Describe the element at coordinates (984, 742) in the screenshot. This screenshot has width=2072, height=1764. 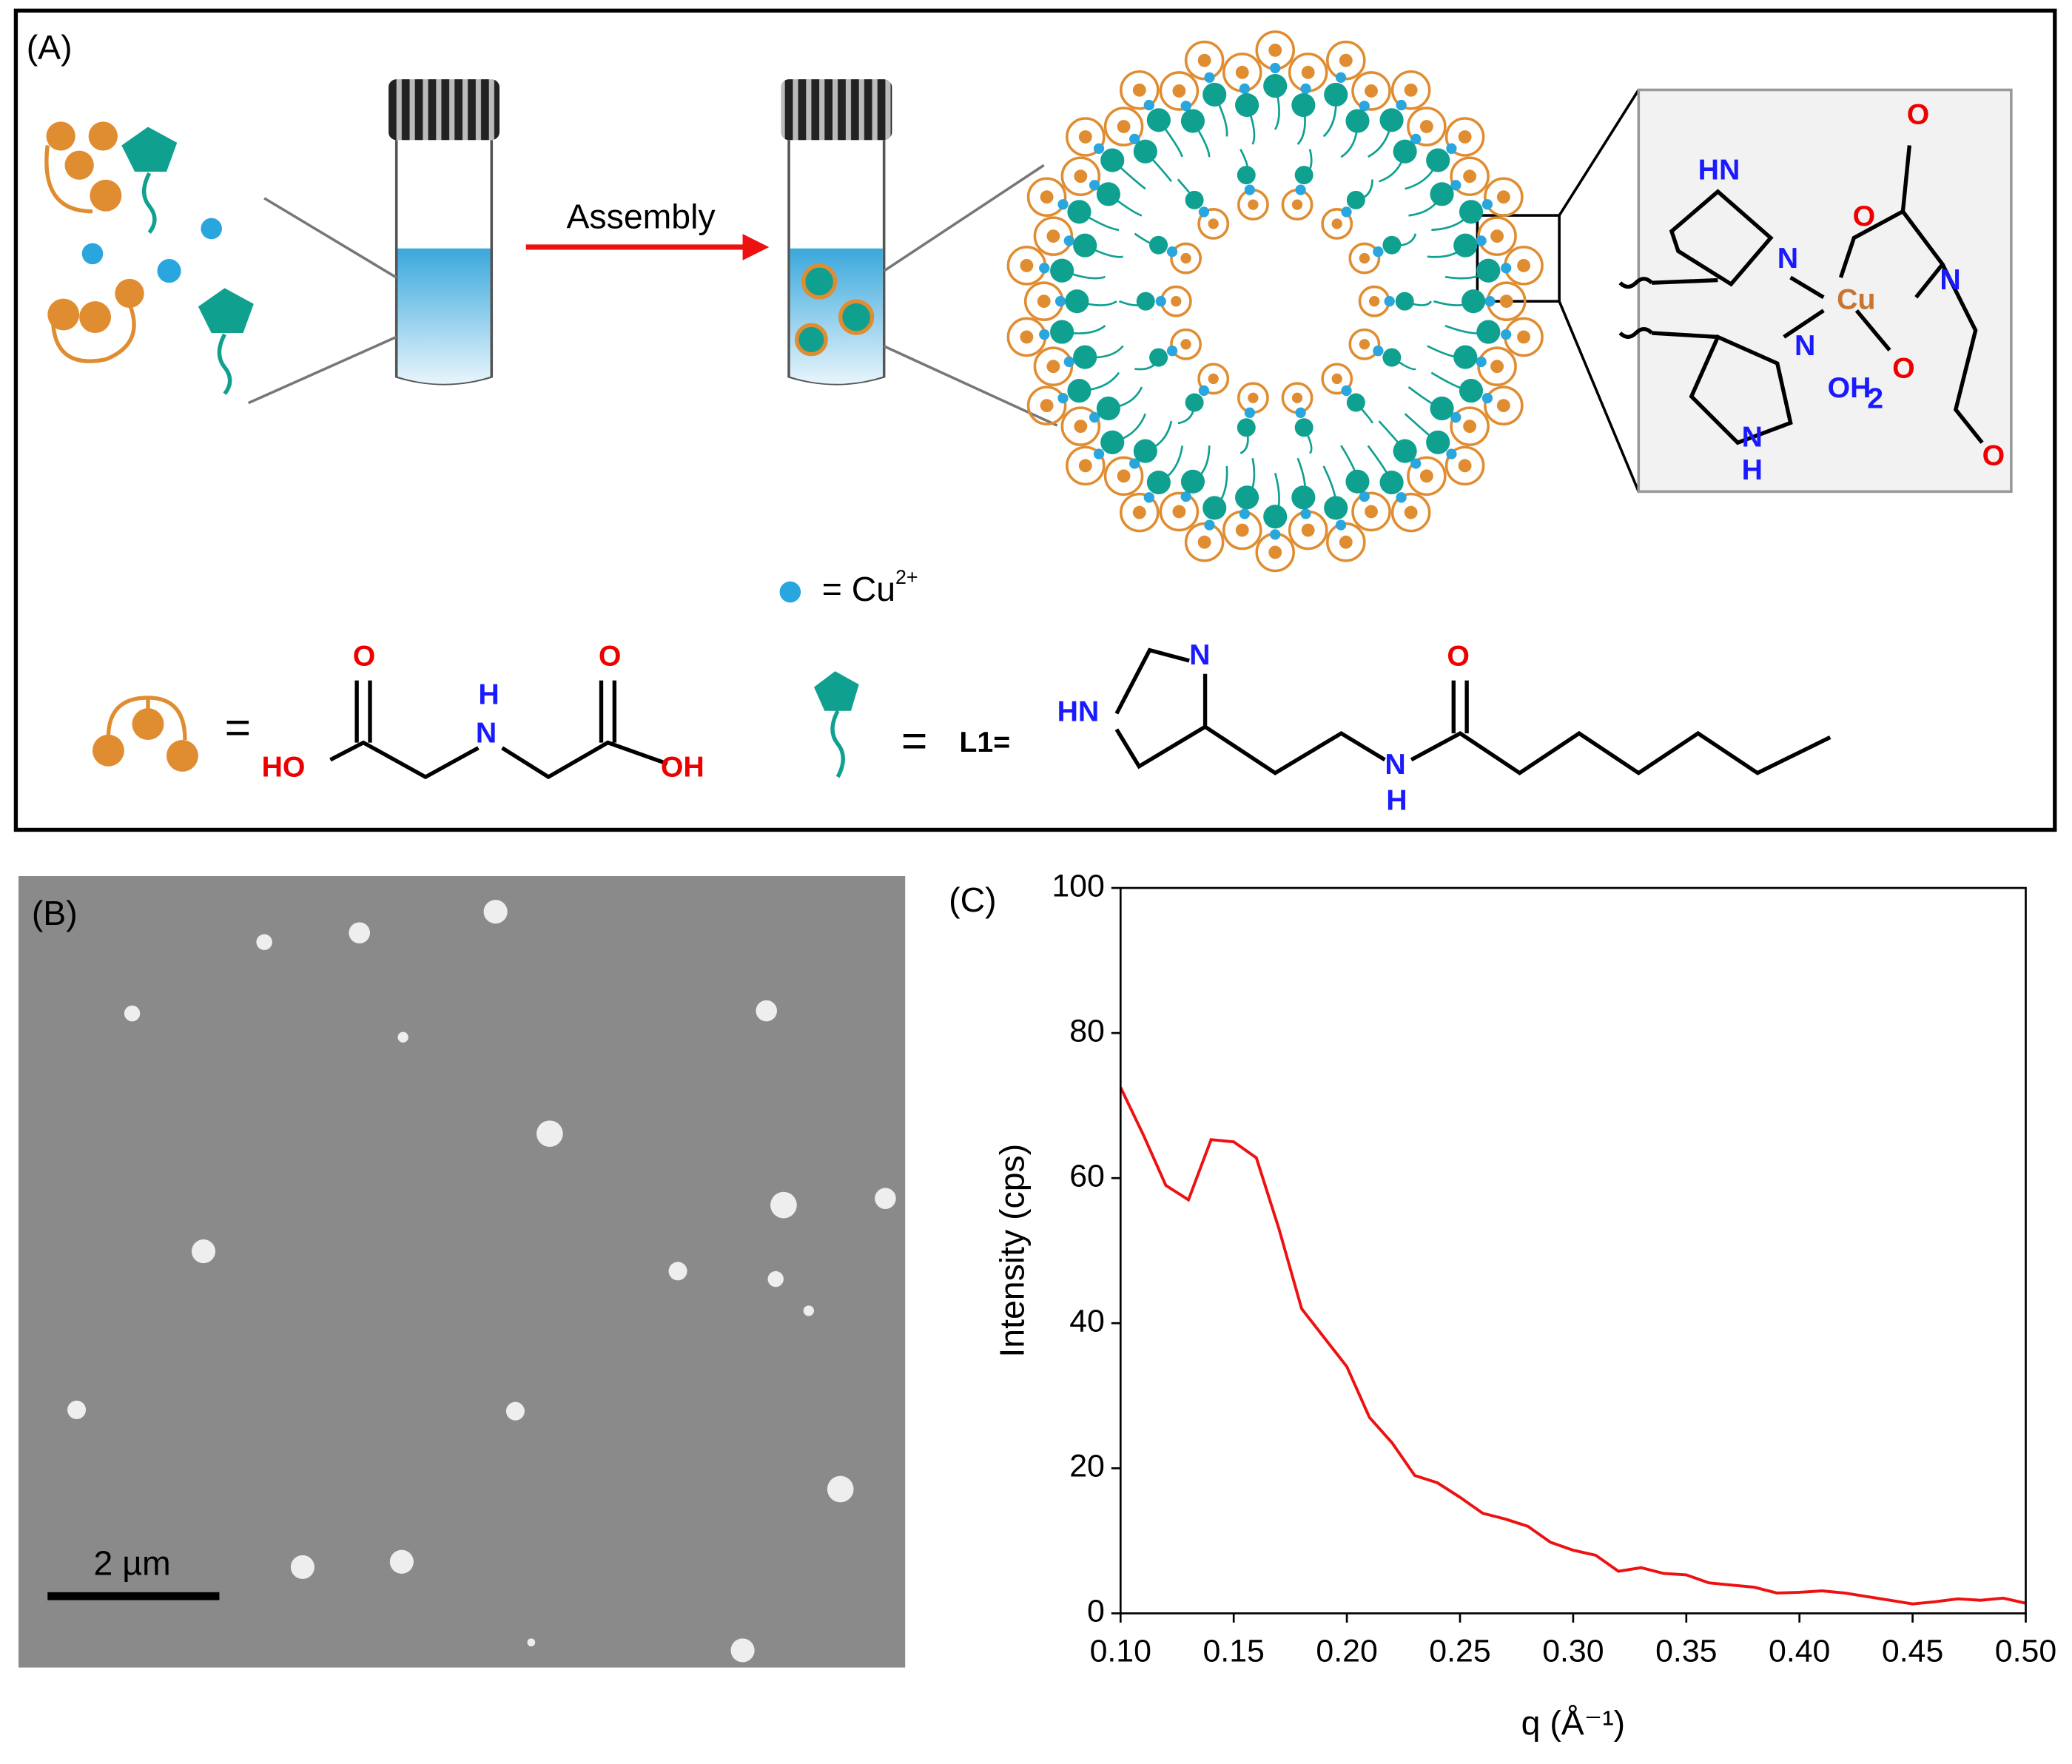
I see `l1-label: L1=` at that location.